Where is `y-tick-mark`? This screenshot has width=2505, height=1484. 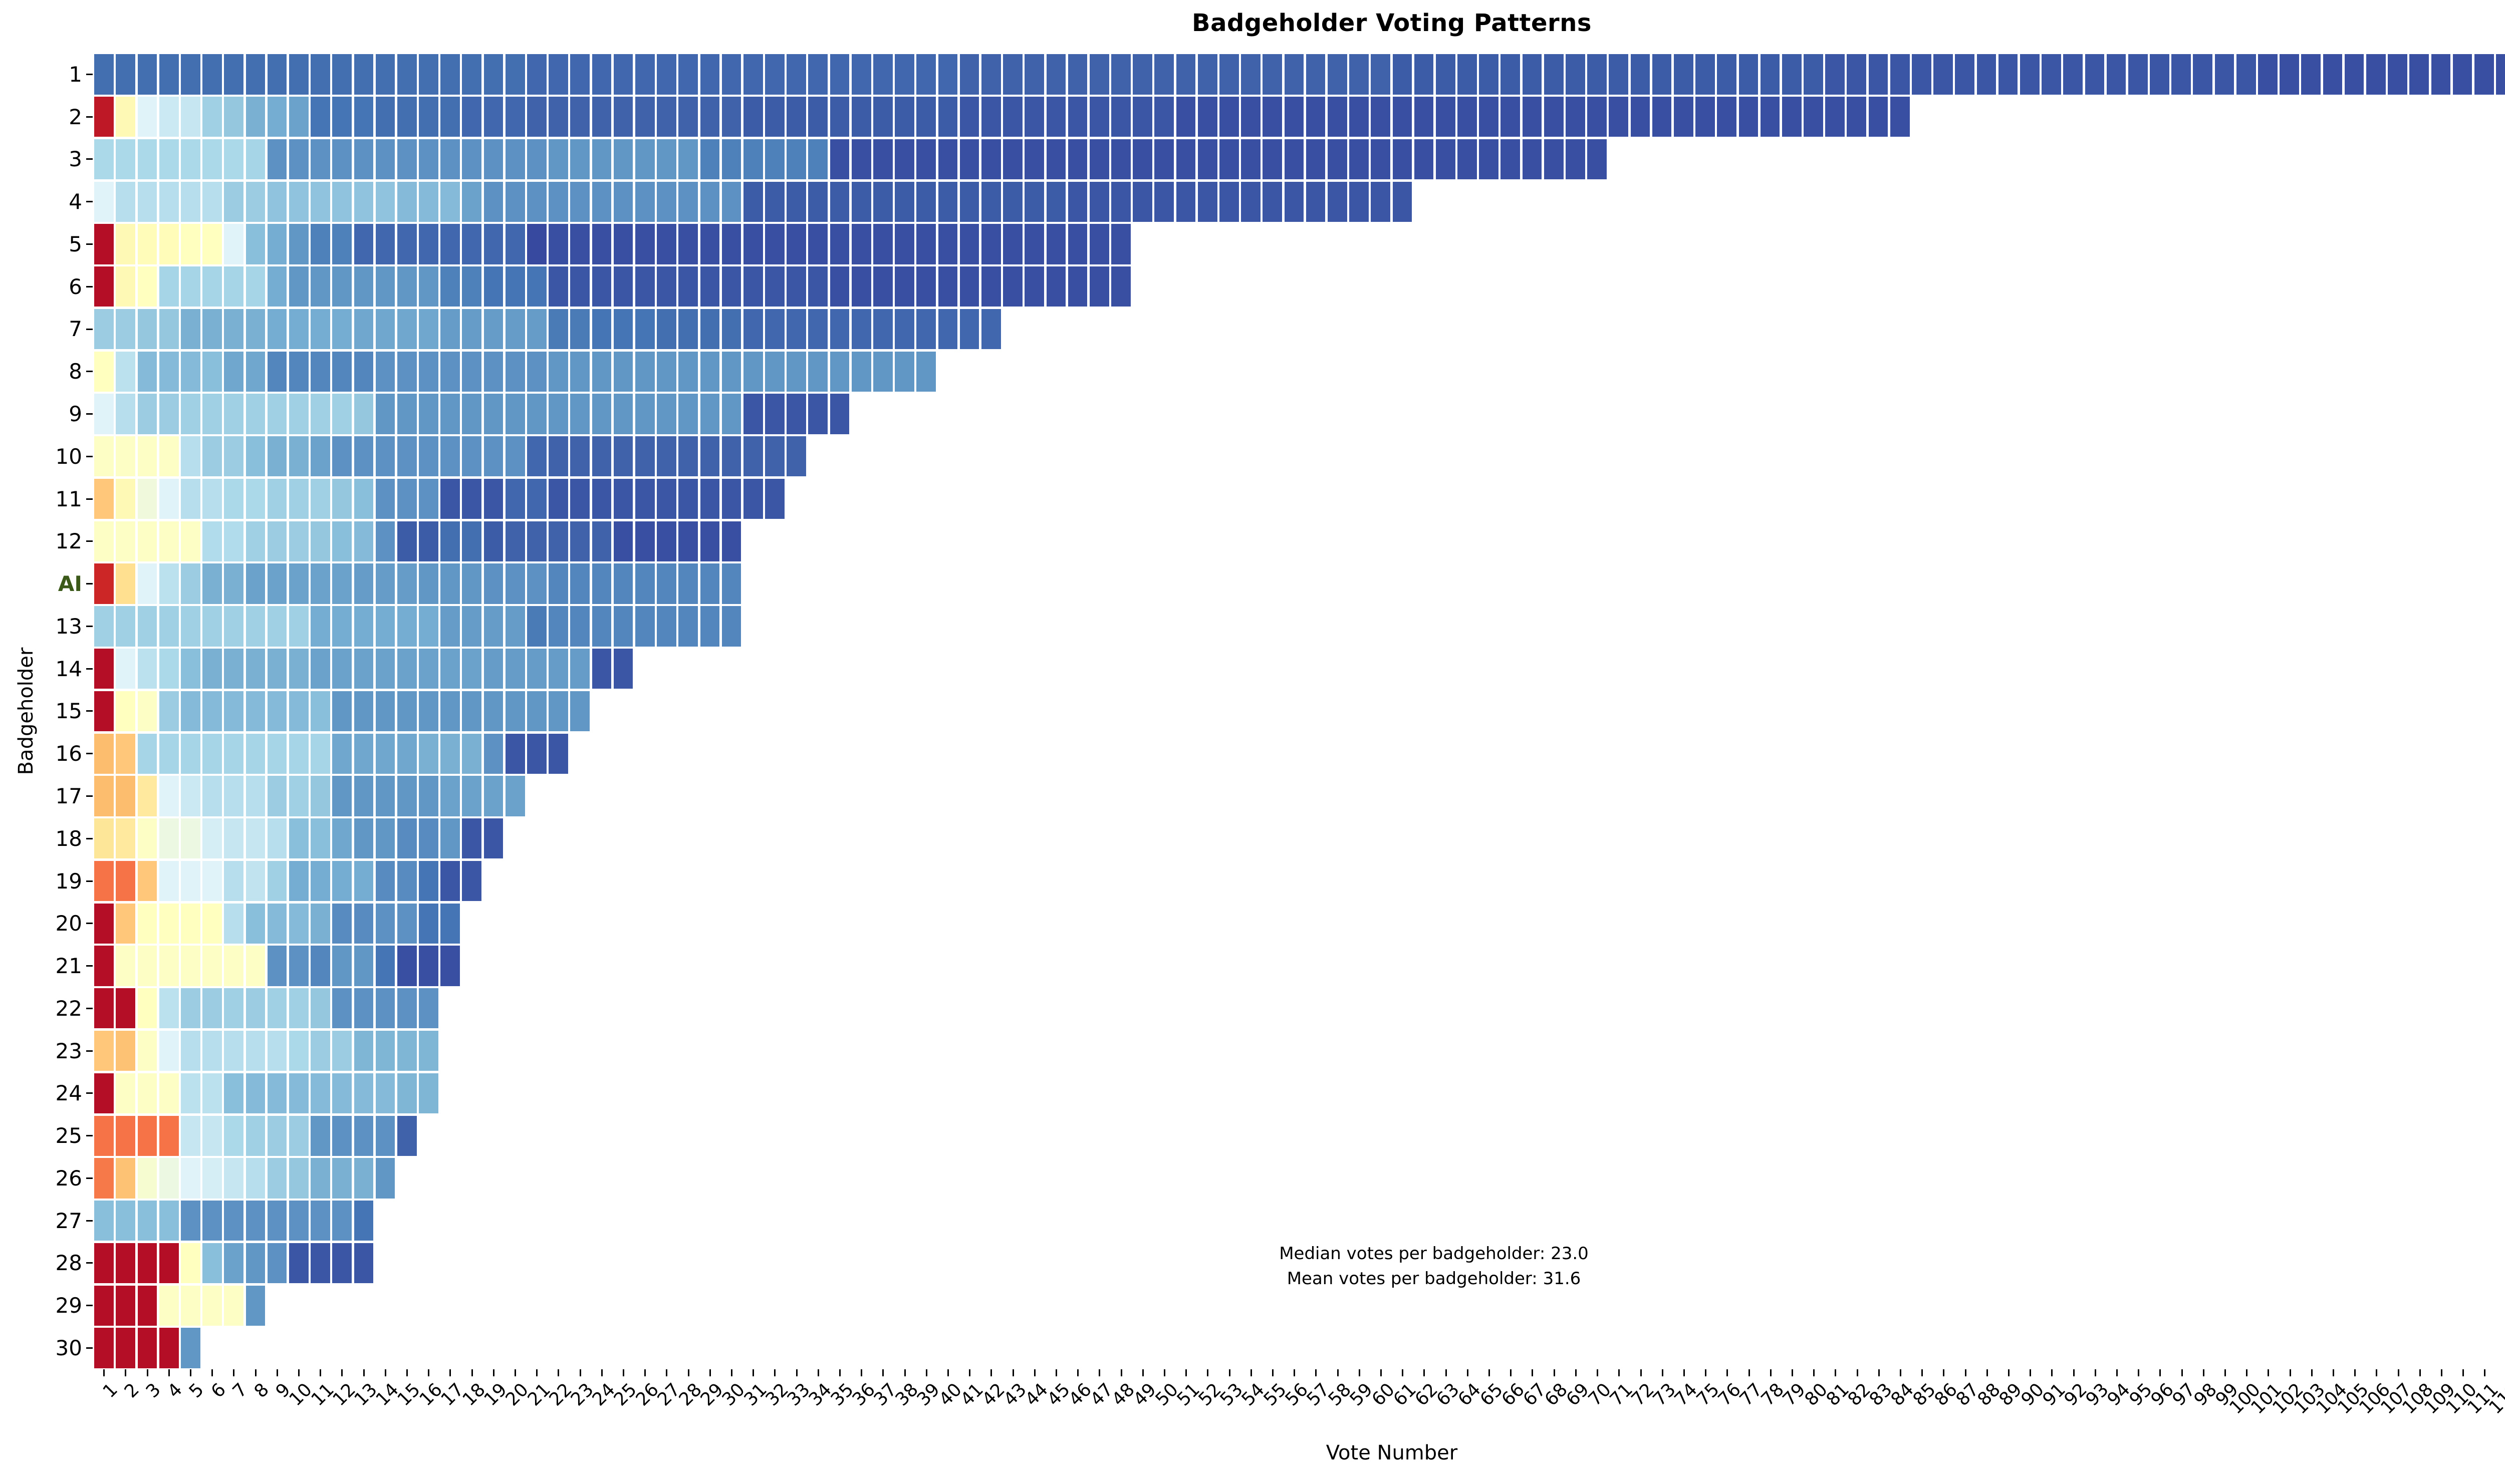 y-tick-mark is located at coordinates (89, 202).